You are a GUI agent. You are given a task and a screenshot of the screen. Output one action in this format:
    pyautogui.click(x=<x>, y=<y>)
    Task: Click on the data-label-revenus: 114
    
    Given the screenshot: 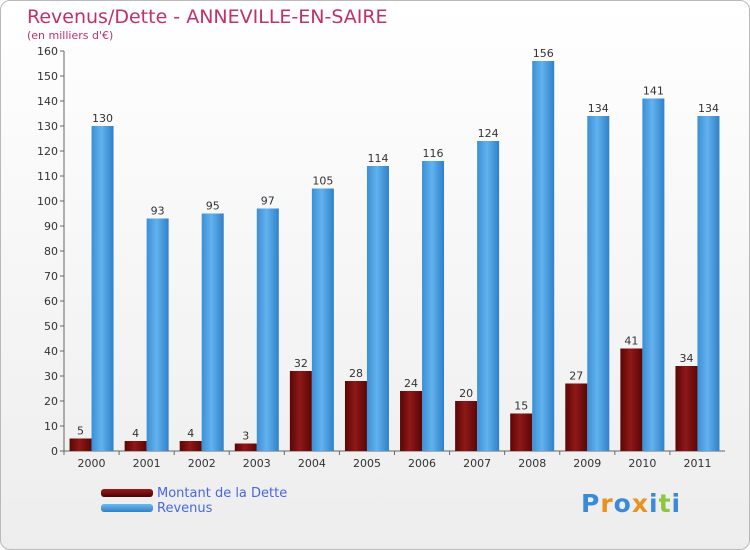 What is the action you would take?
    pyautogui.click(x=377, y=158)
    